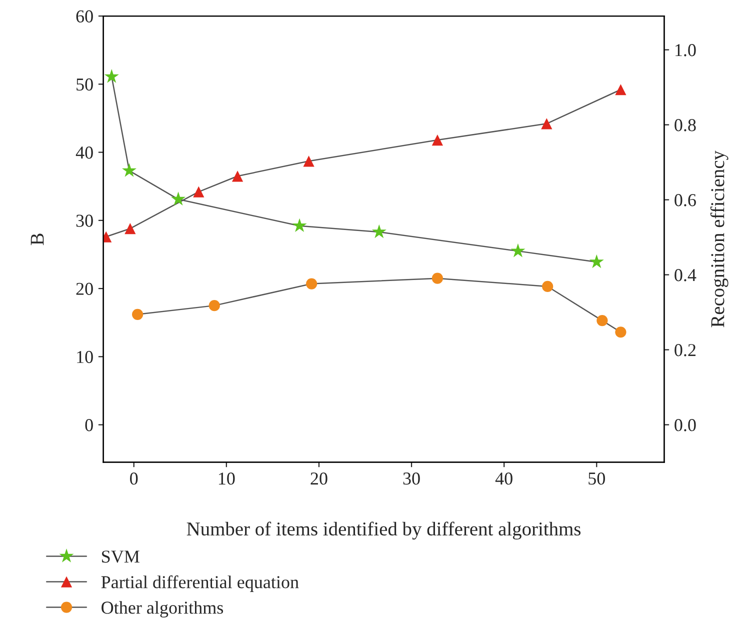  I want to click on y-tick-label: 10, so click(85, 357).